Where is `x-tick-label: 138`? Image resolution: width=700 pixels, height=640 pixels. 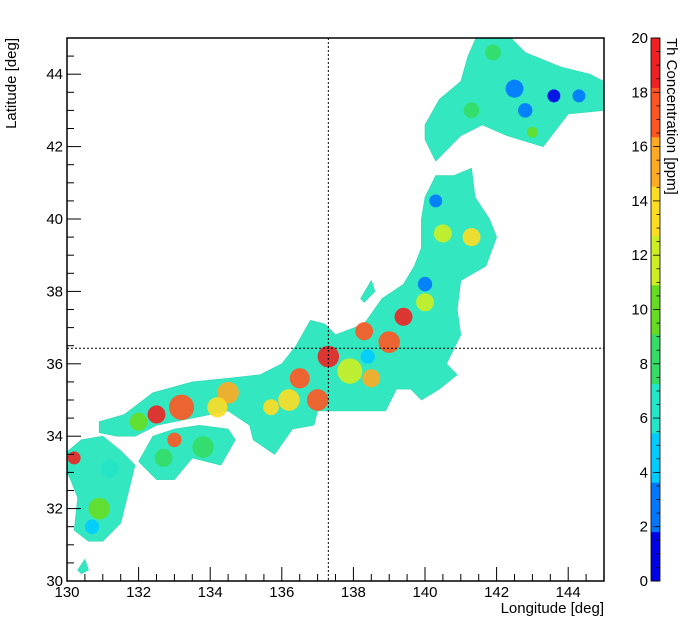 x-tick-label: 138 is located at coordinates (353, 592).